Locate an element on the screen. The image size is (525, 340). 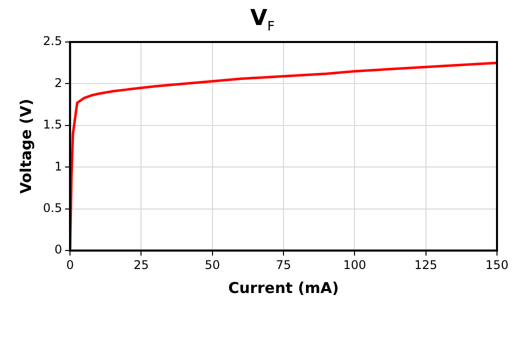
y-tick-label: 2 is located at coordinates (58, 83).